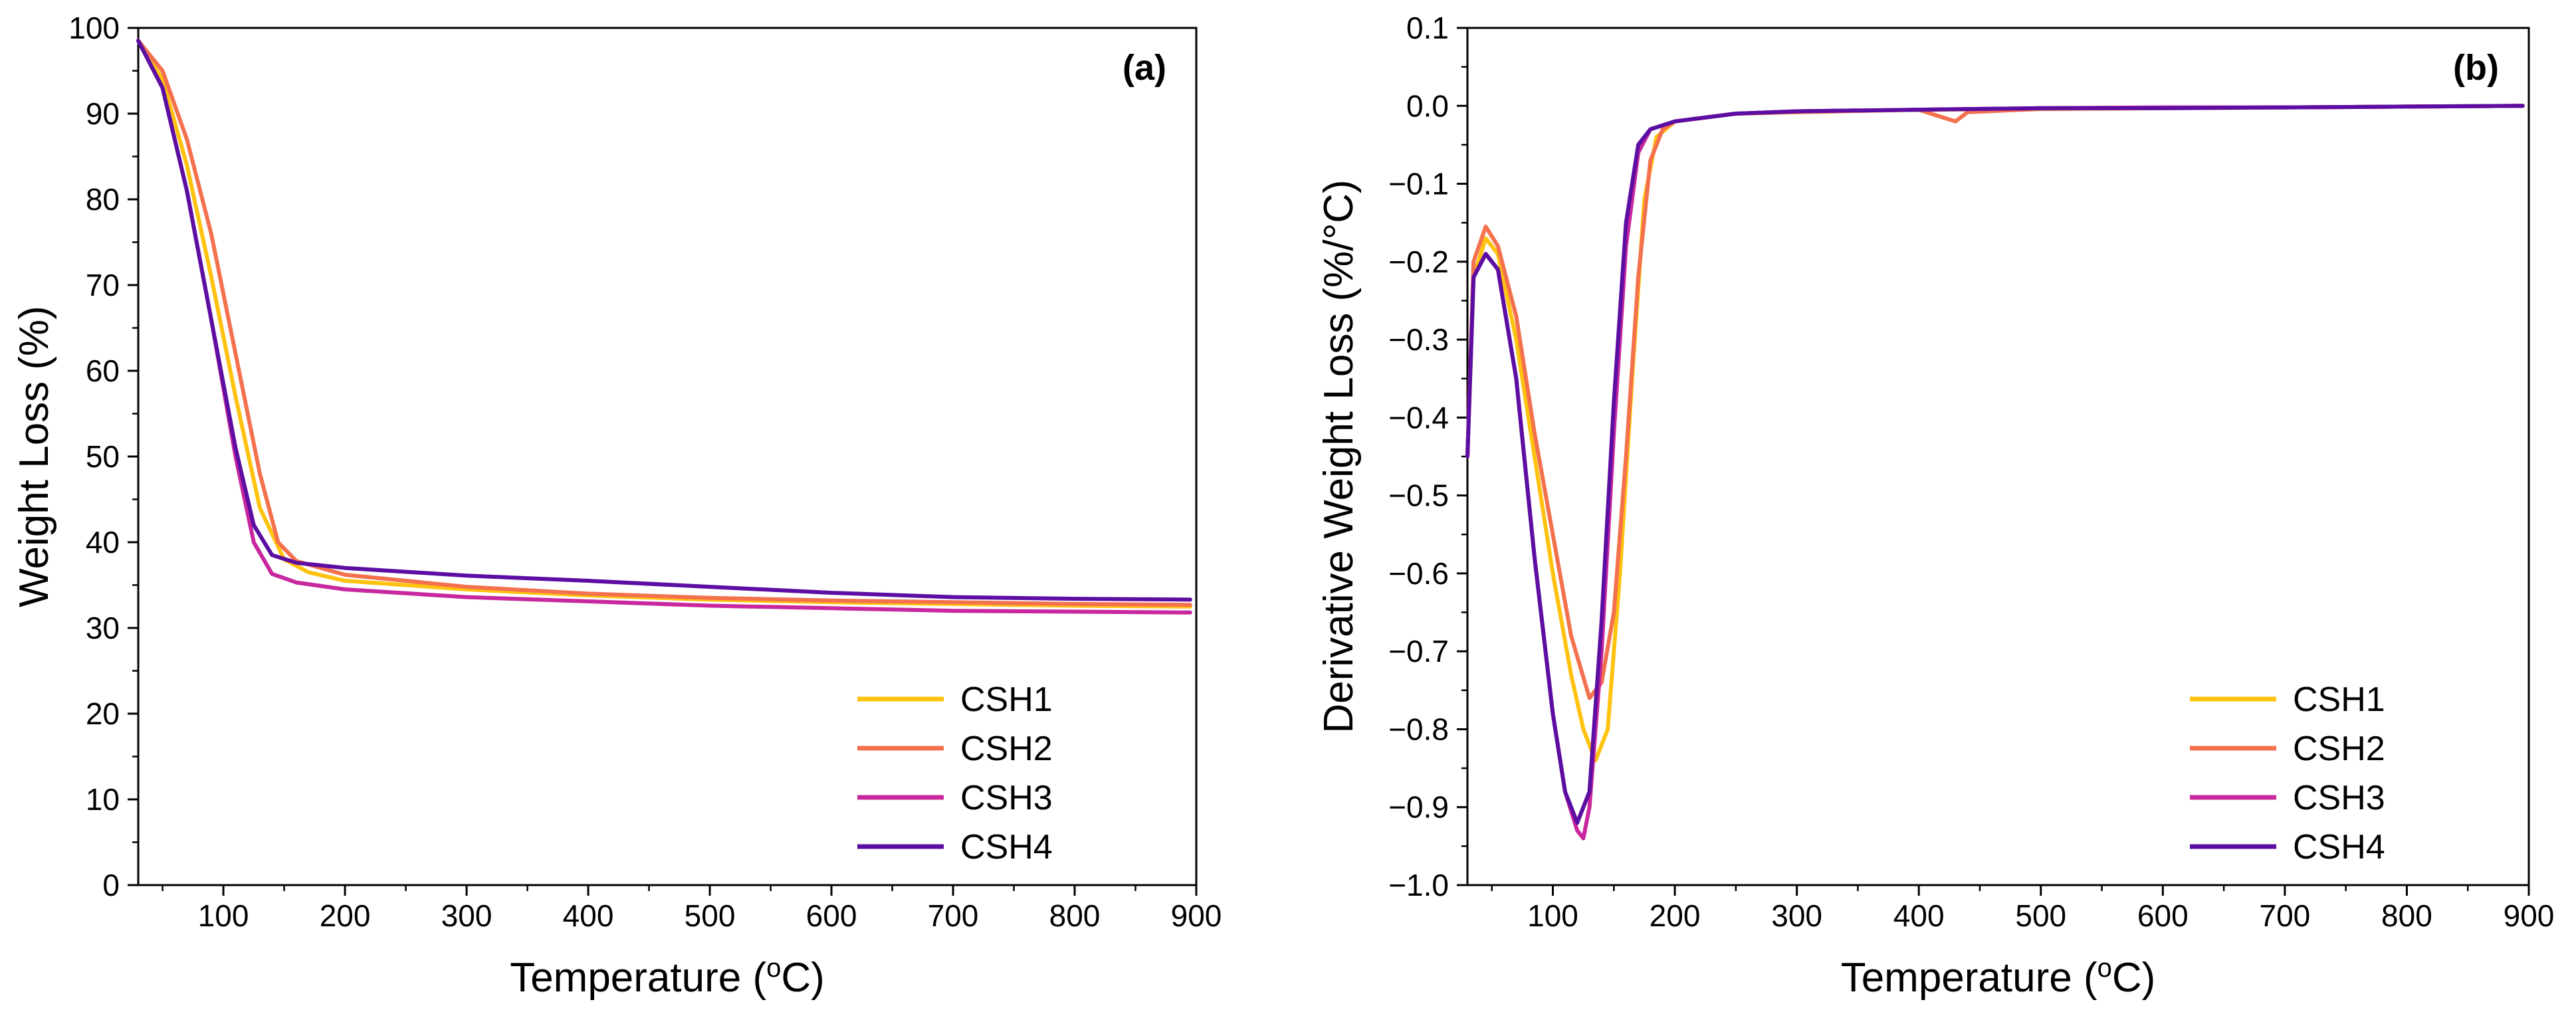  I want to click on y-tick-label: 0, so click(111, 885).